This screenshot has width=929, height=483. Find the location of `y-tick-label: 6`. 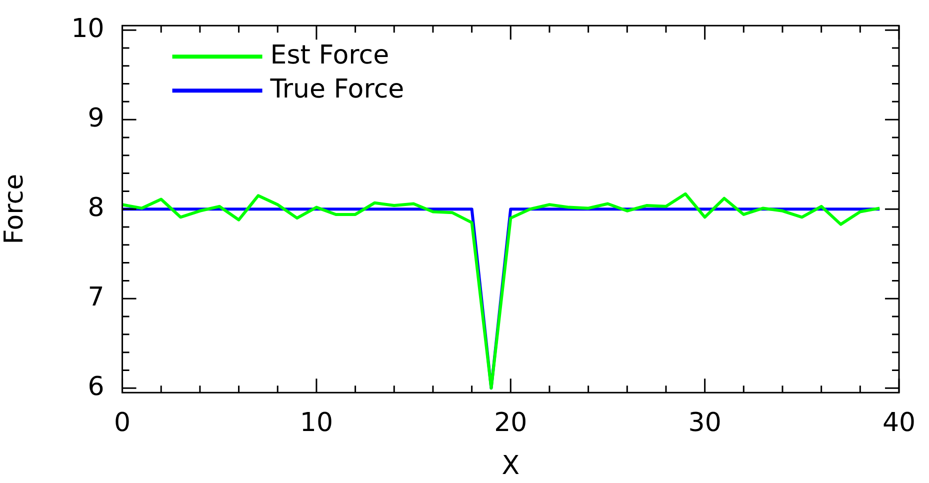

y-tick-label: 6 is located at coordinates (96, 387).